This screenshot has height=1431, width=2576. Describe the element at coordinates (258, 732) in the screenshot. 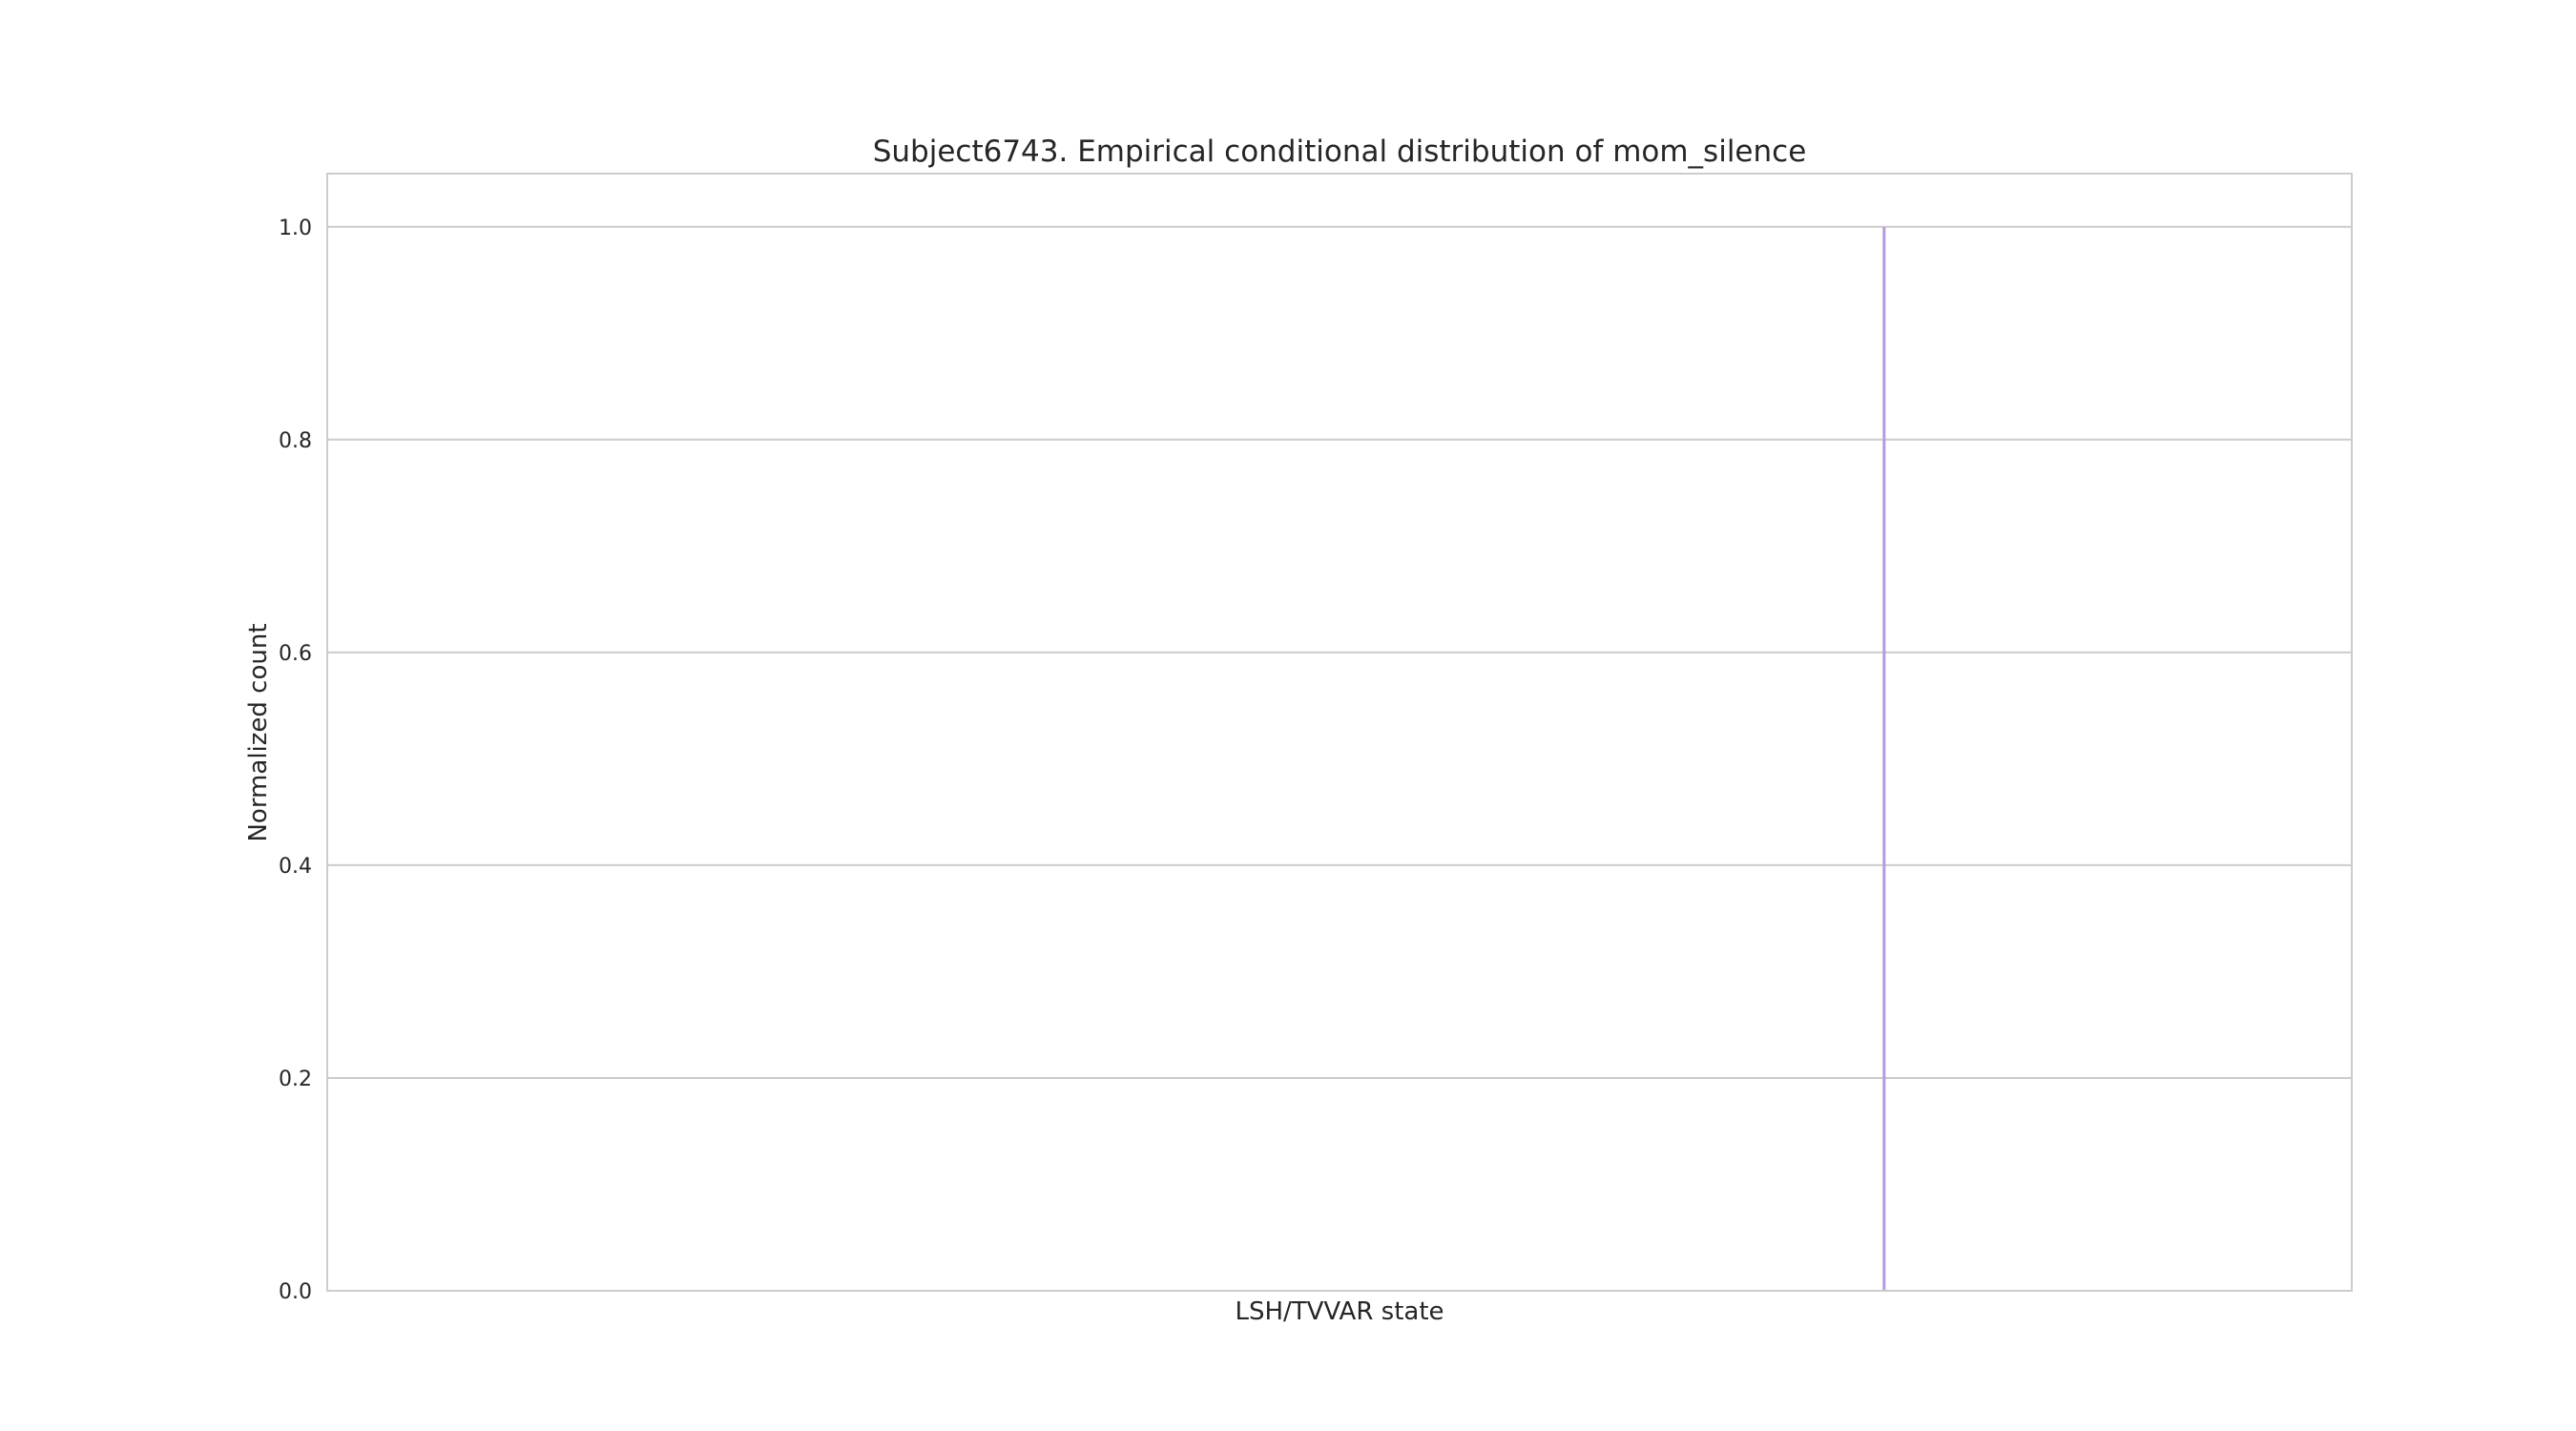

I see `y-axis-label: Normalized count` at that location.